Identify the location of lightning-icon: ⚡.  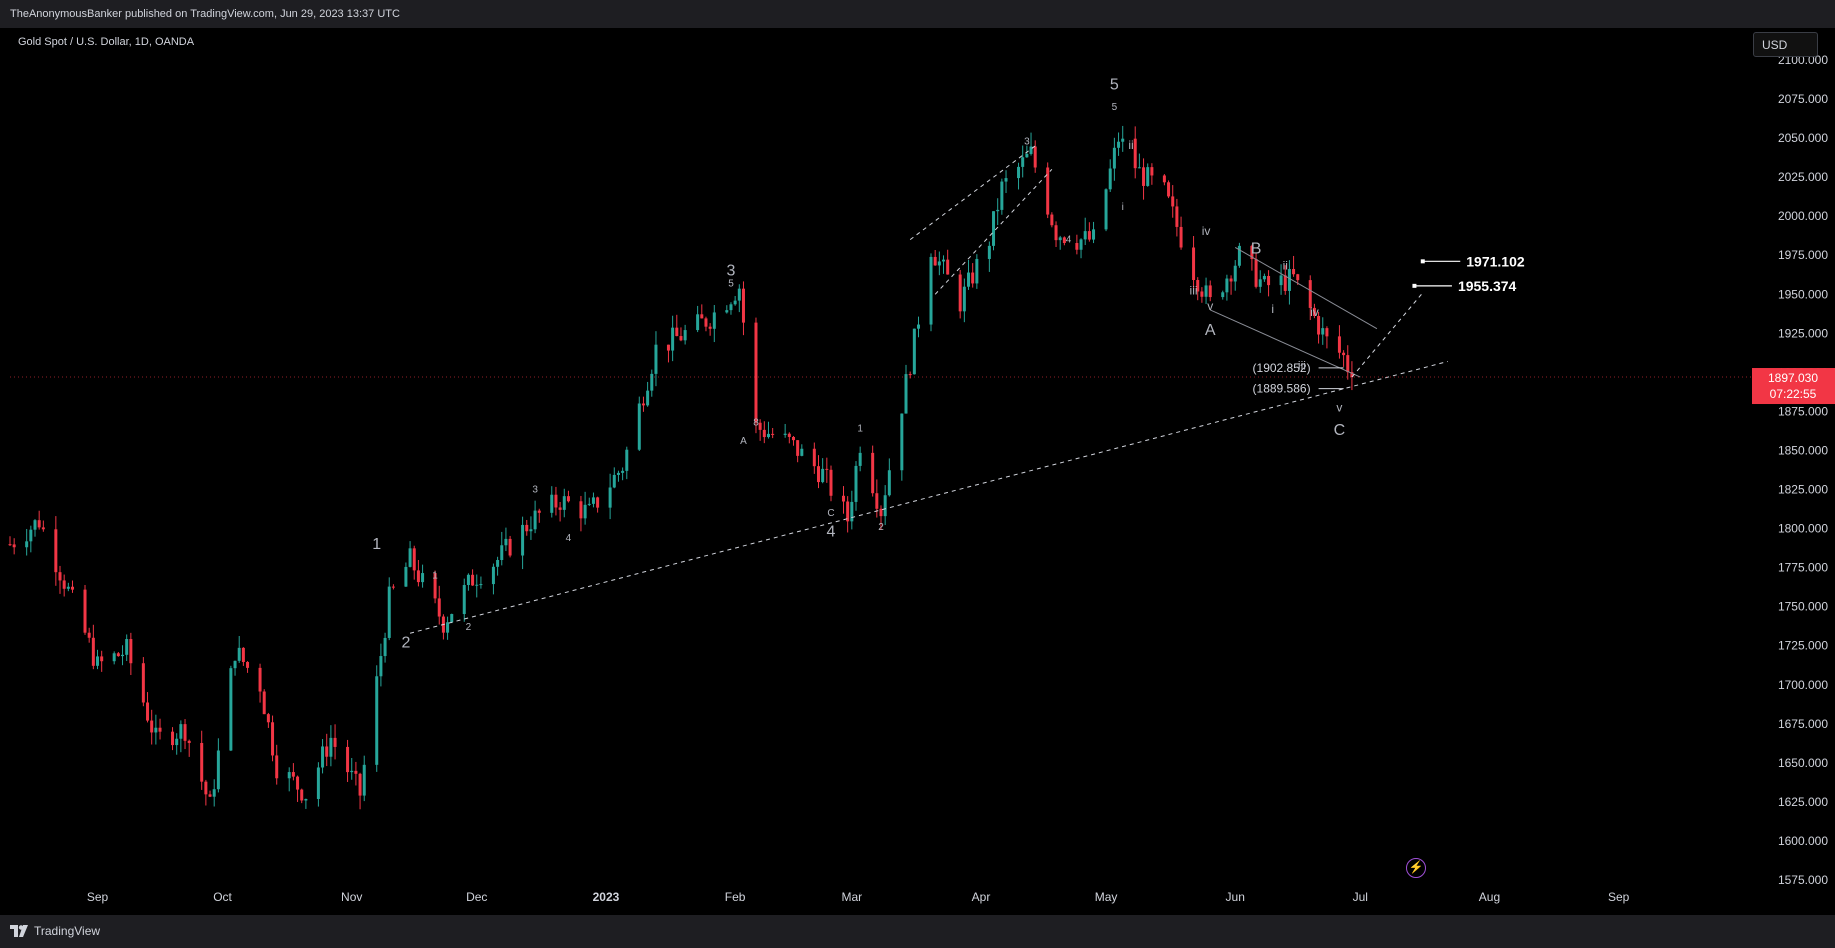
(1416, 868).